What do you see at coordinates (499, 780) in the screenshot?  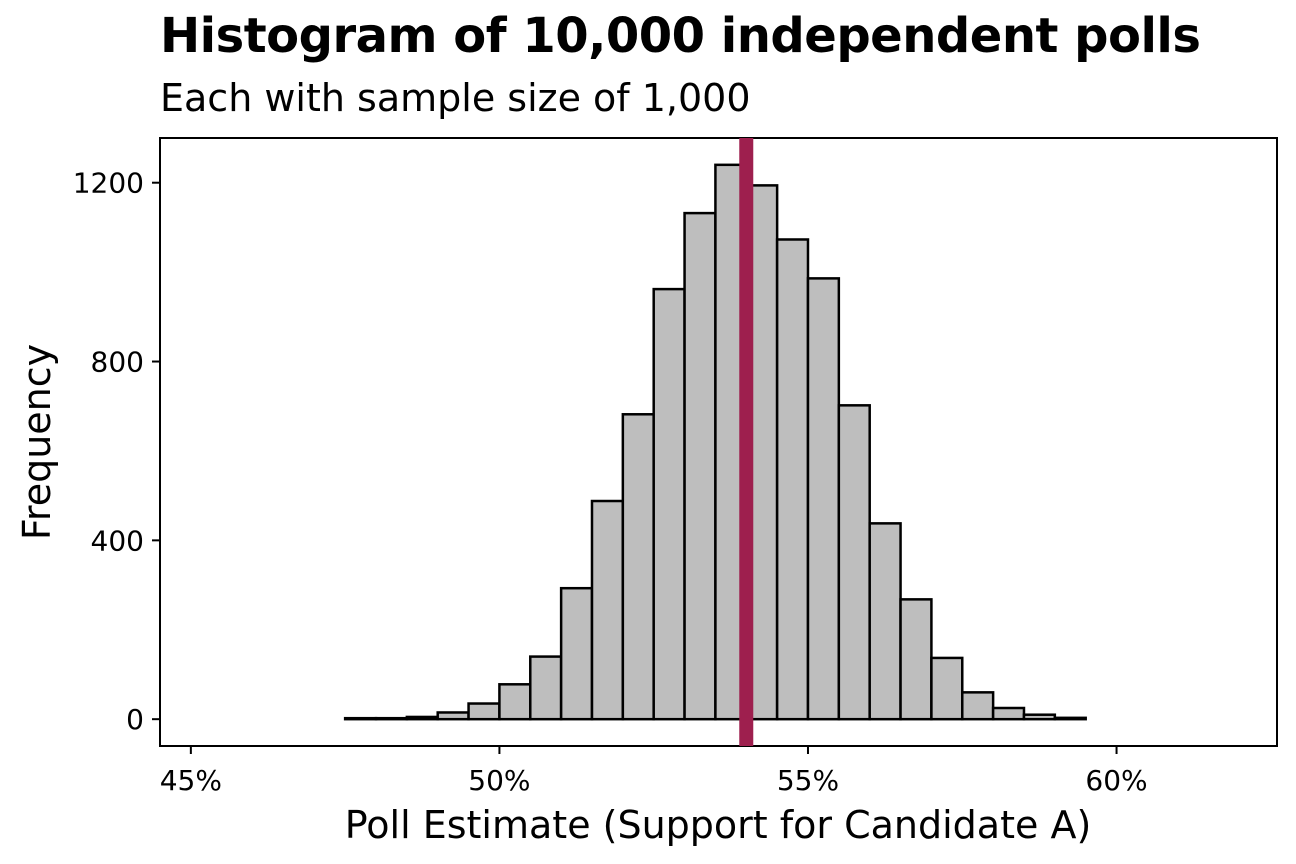 I see `x-tick-label-1: 50%` at bounding box center [499, 780].